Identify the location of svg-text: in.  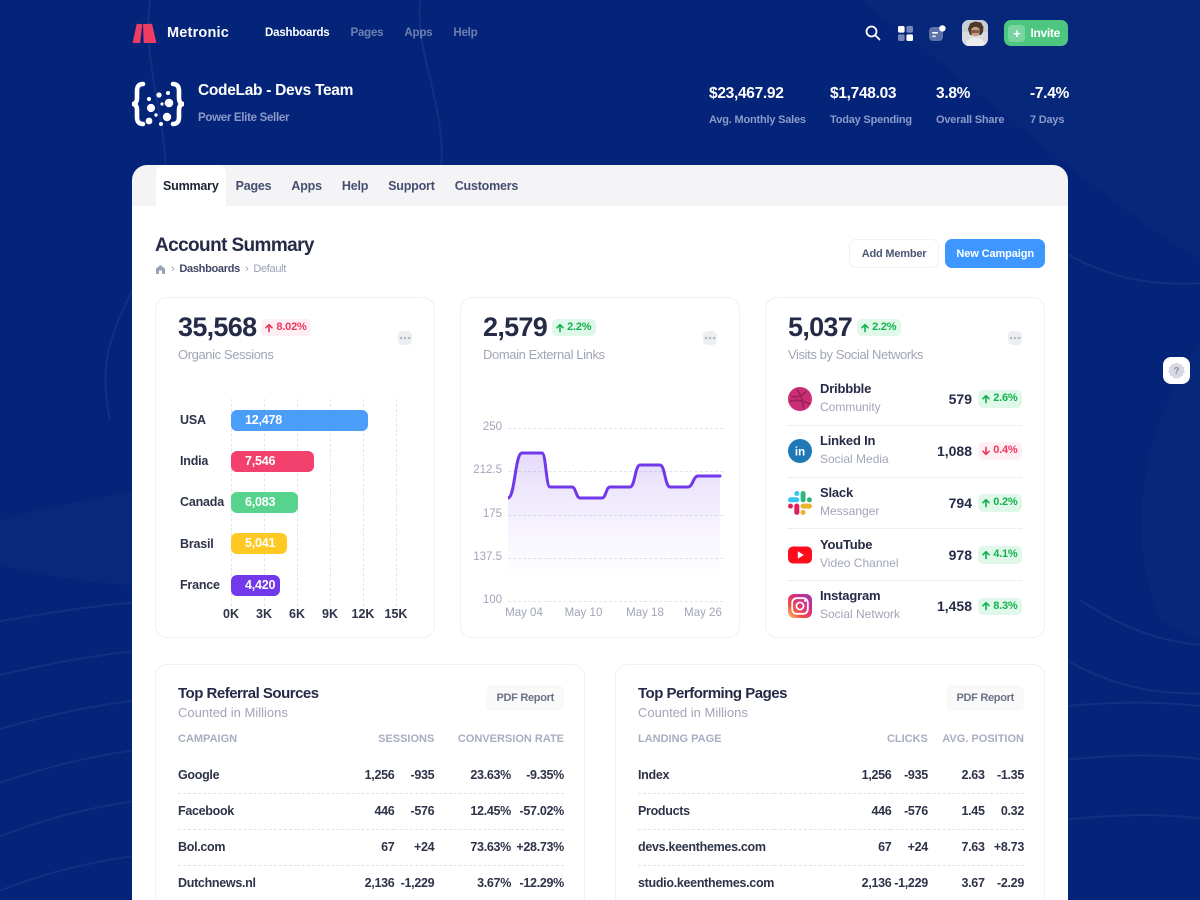
(800, 453).